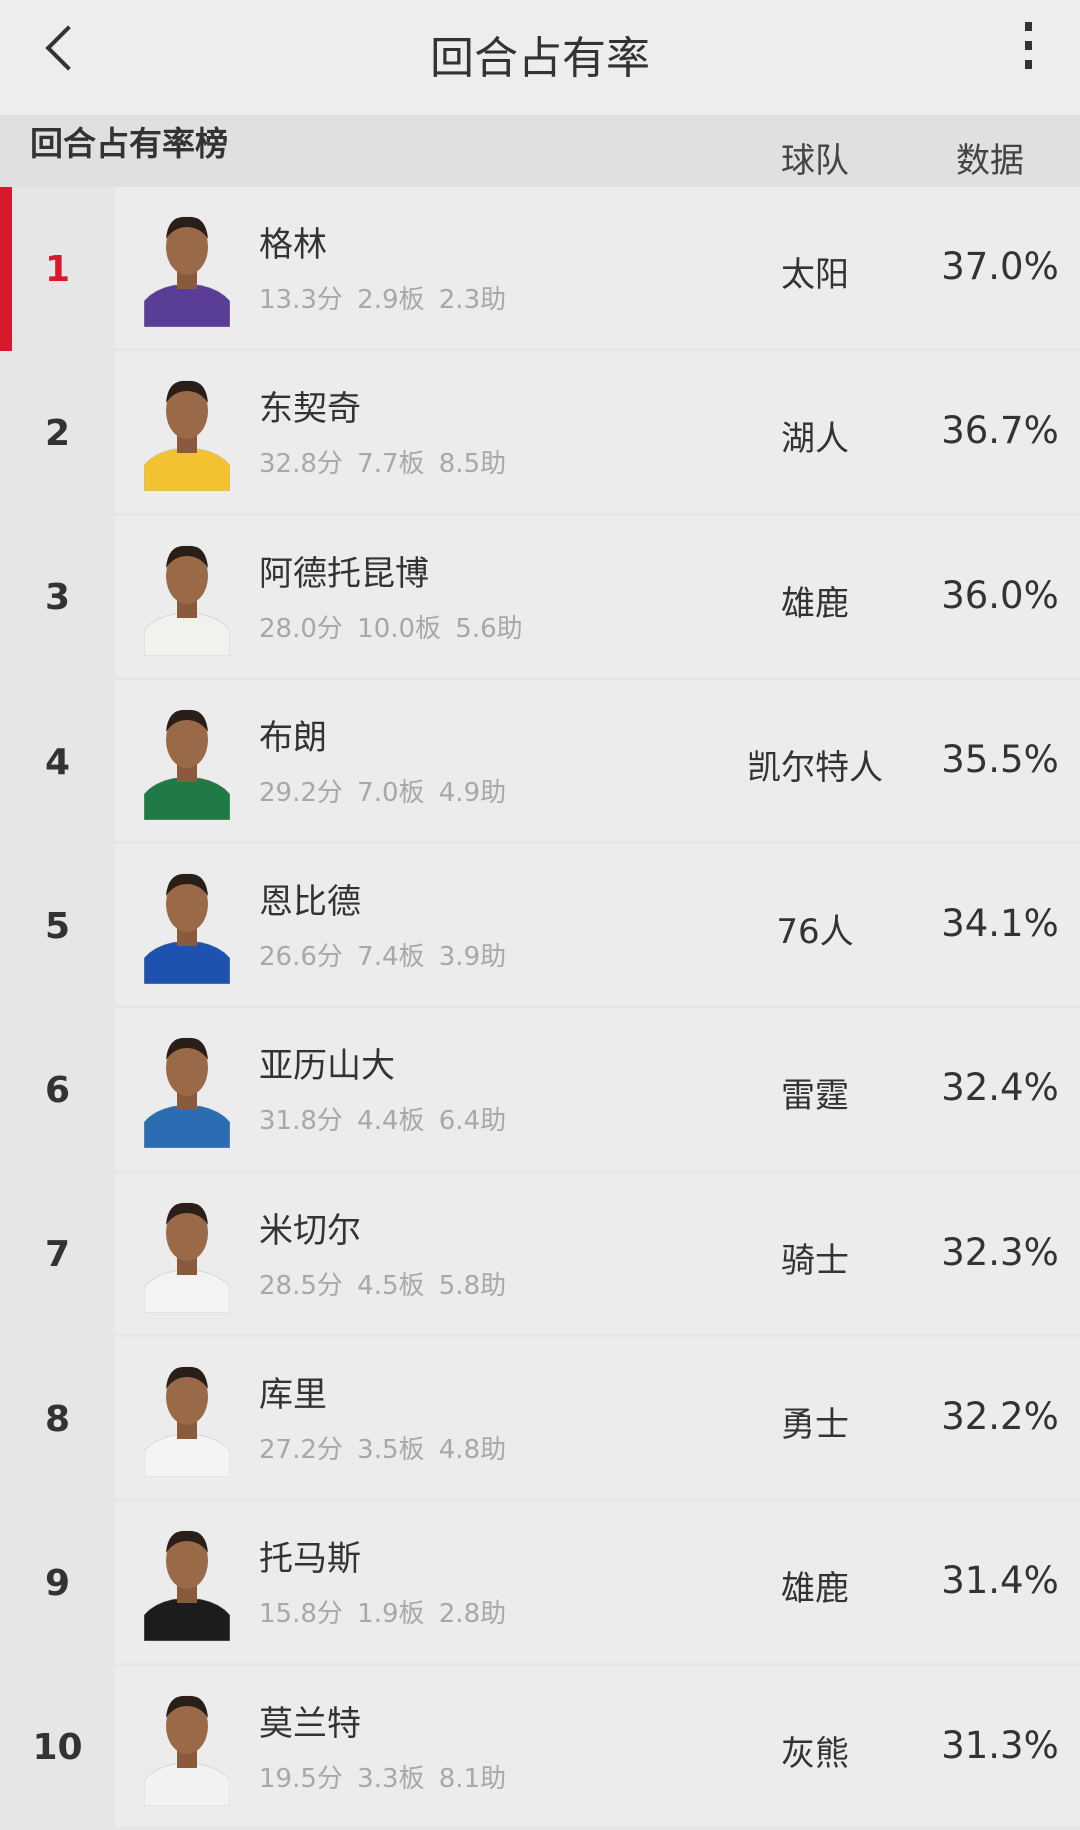 The width and height of the screenshot is (1080, 1830). I want to click on team-name: 灰熊, so click(815, 1753).